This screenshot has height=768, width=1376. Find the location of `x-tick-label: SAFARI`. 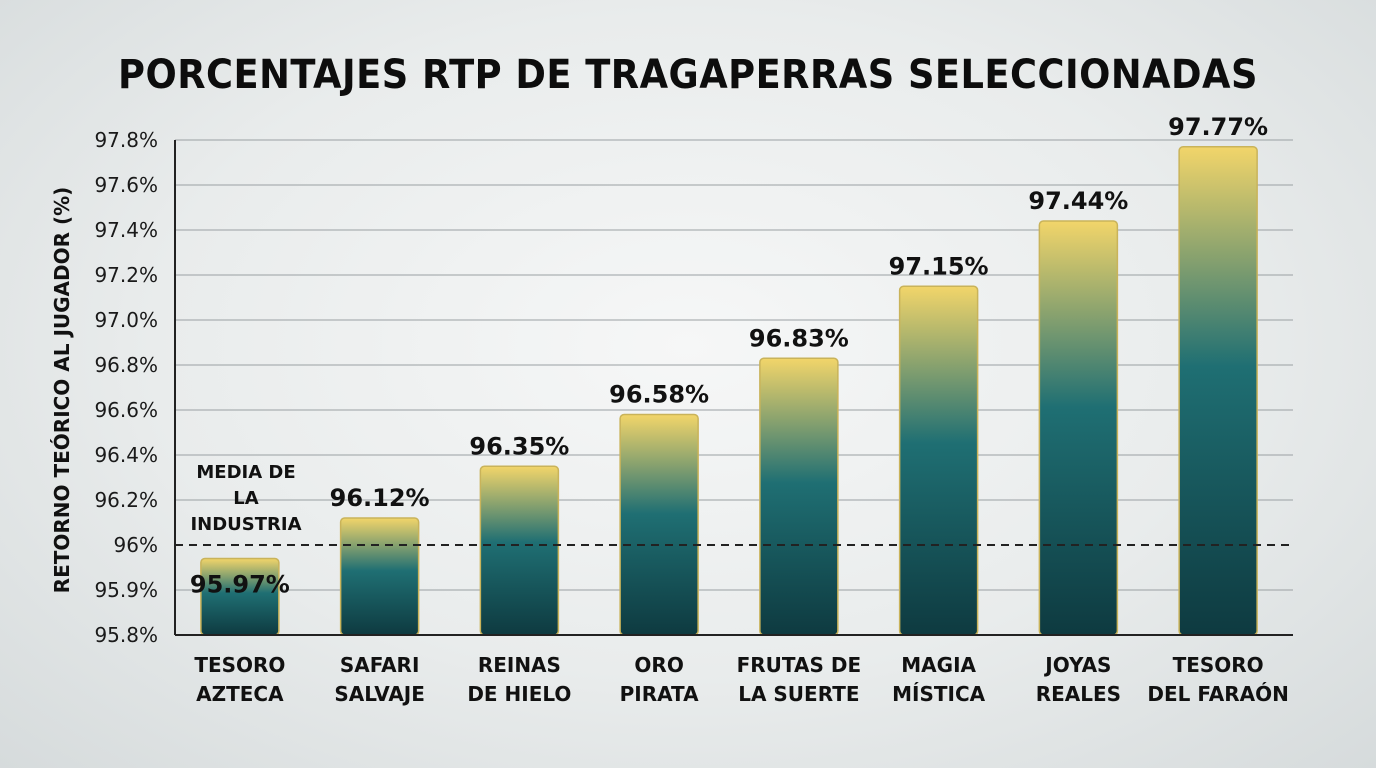

x-tick-label: SAFARI is located at coordinates (380, 665).